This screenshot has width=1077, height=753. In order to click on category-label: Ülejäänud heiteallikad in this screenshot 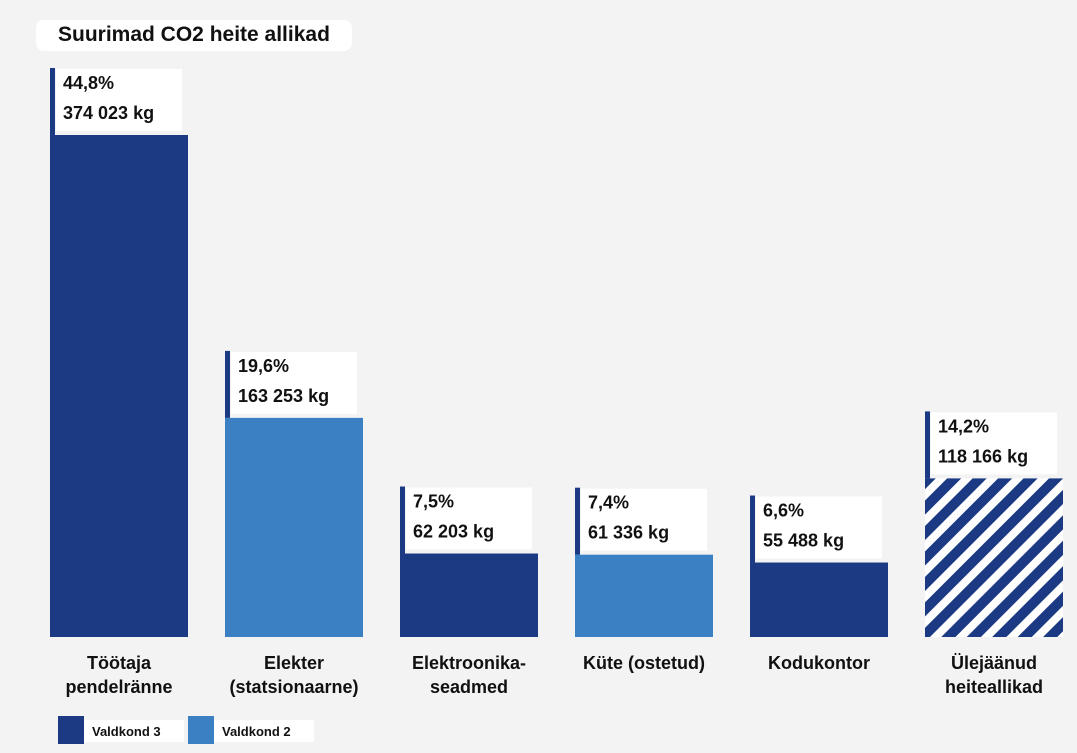, I will do `click(994, 675)`.